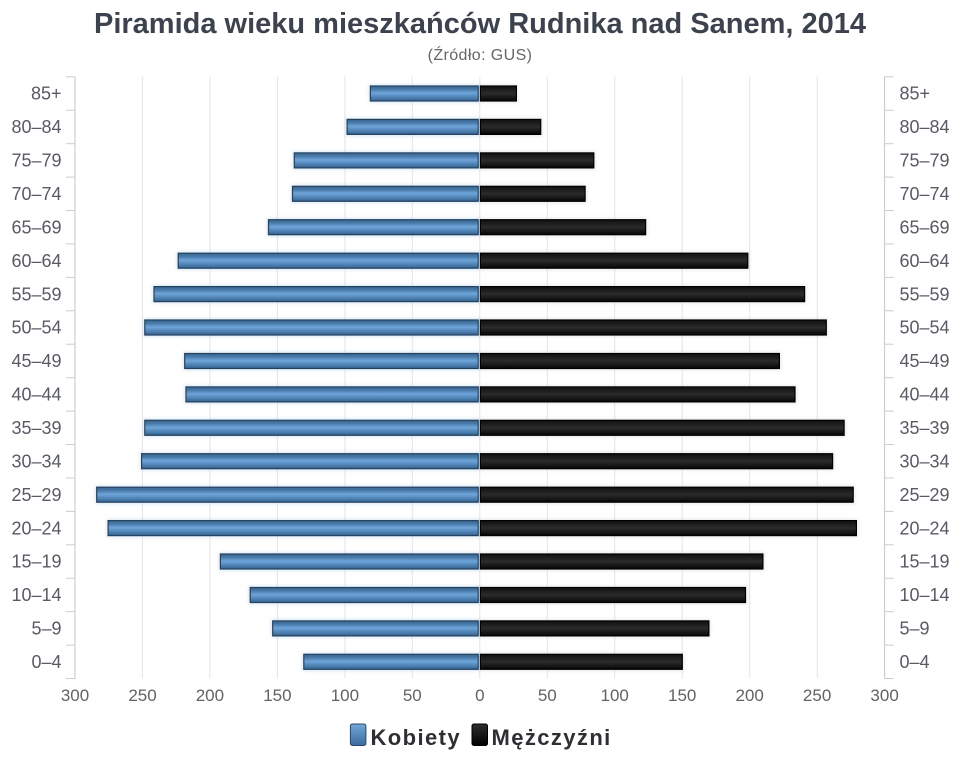 Image resolution: width=960 pixels, height=773 pixels. I want to click on svg-text: Kobiety, so click(416, 737).